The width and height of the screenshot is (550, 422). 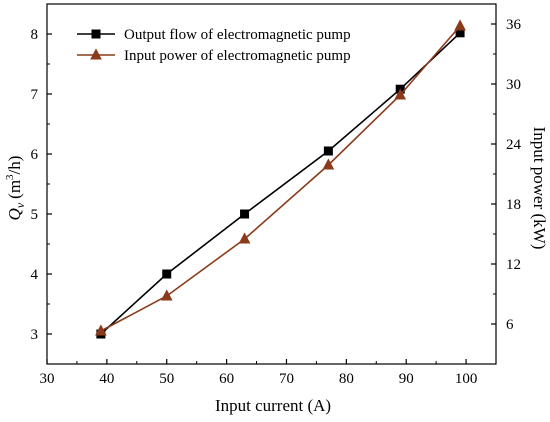 What do you see at coordinates (35, 155) in the screenshot?
I see `y-left-tick-label: 6` at bounding box center [35, 155].